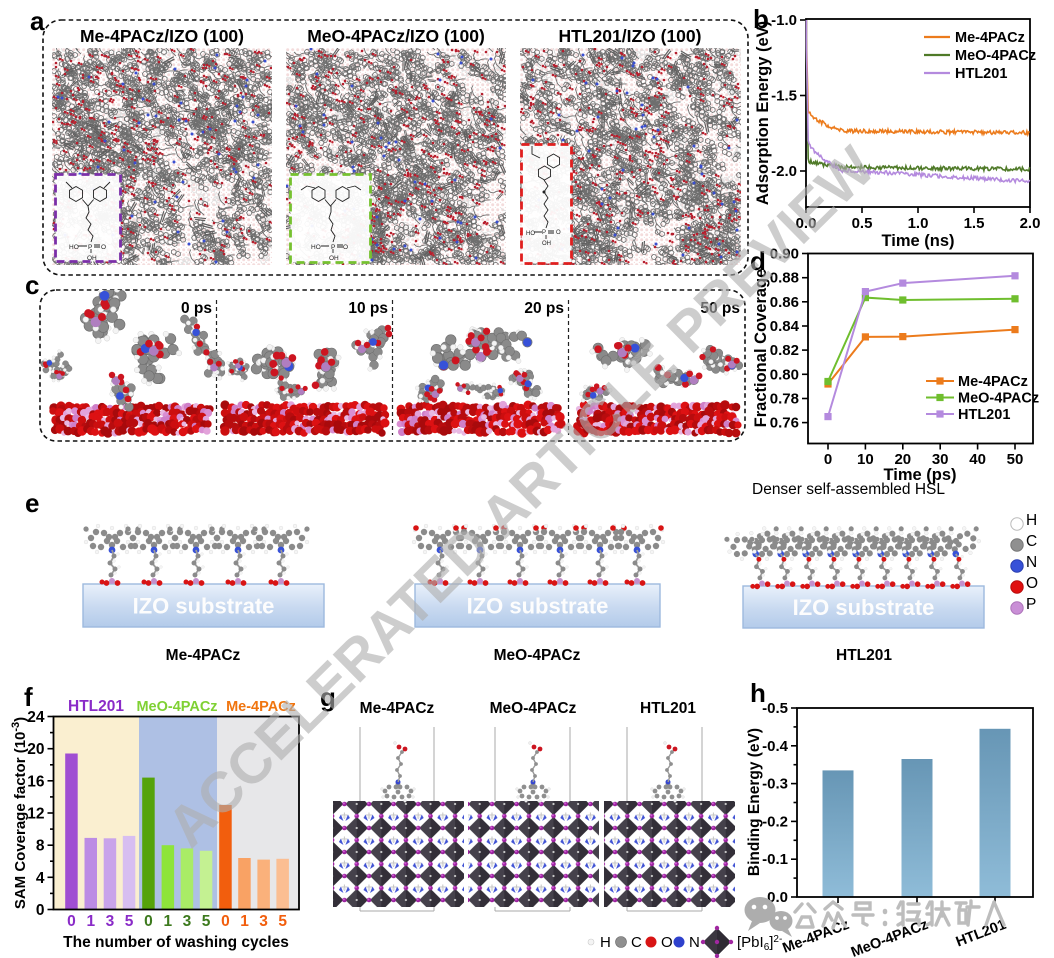 The image size is (1054, 958). Describe the element at coordinates (544, 308) in the screenshot. I see `svg-text: 20 ps` at that location.